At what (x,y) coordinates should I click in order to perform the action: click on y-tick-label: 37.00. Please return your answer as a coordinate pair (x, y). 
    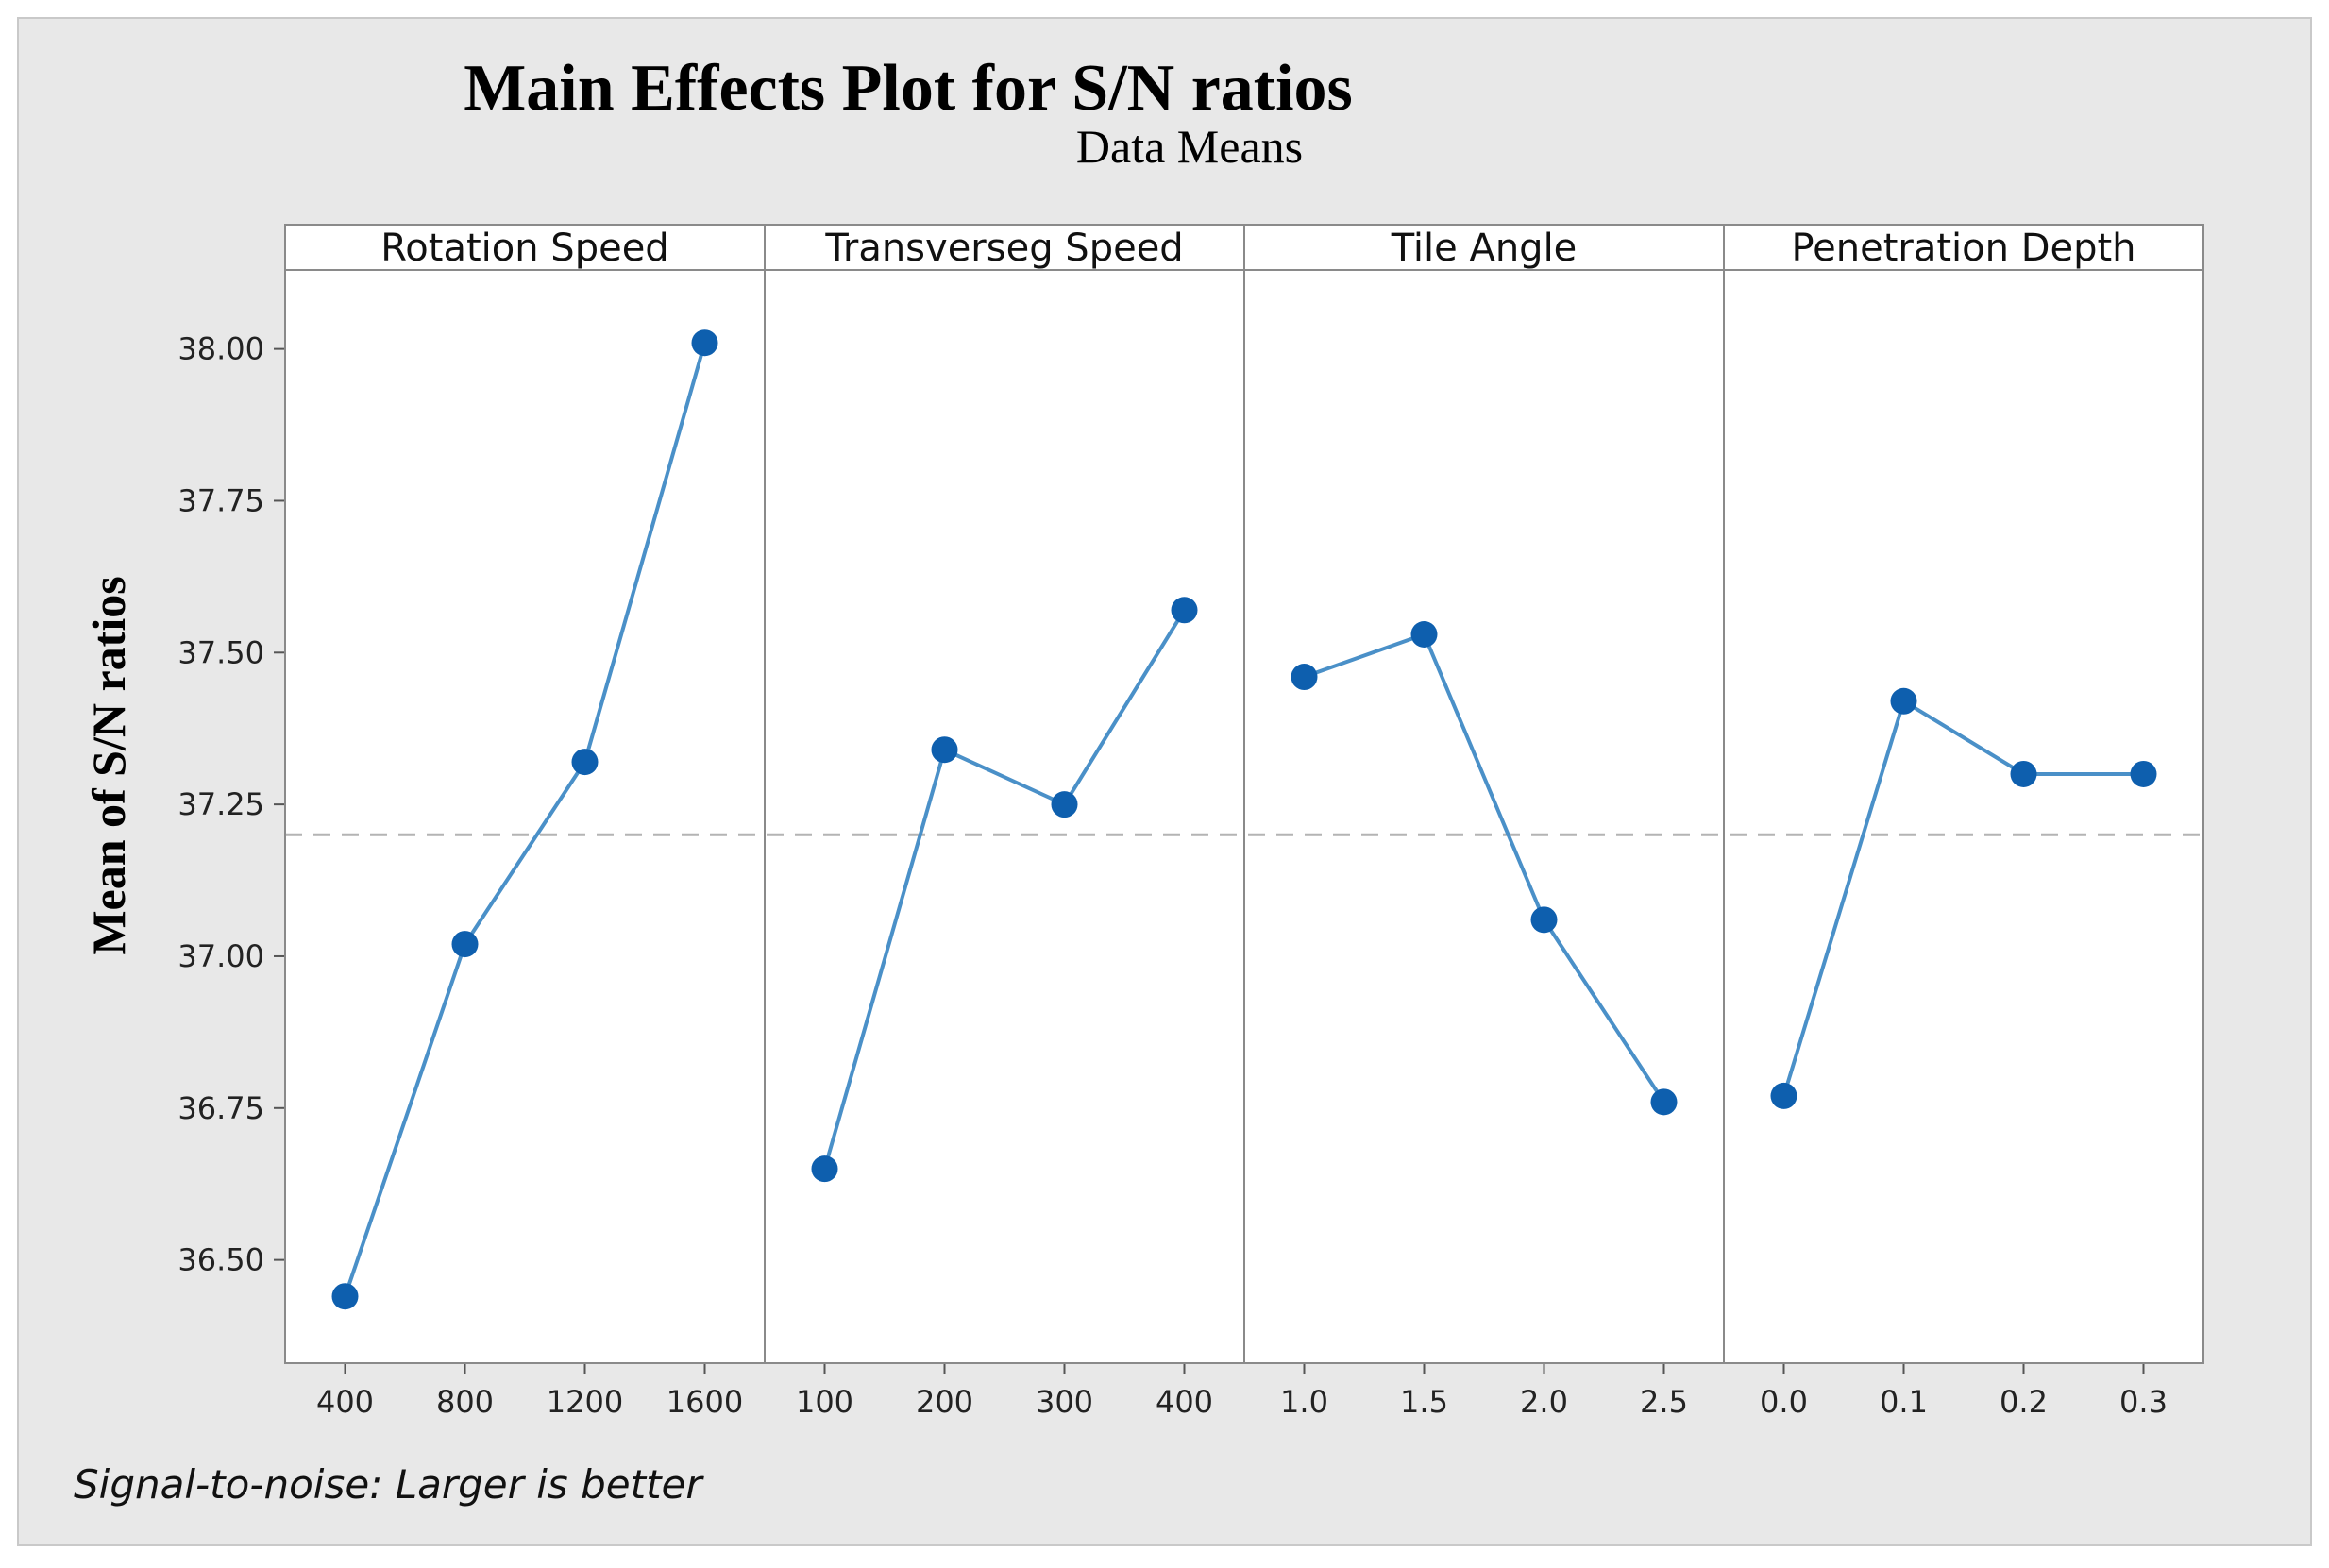
    Looking at the image, I should click on (221, 956).